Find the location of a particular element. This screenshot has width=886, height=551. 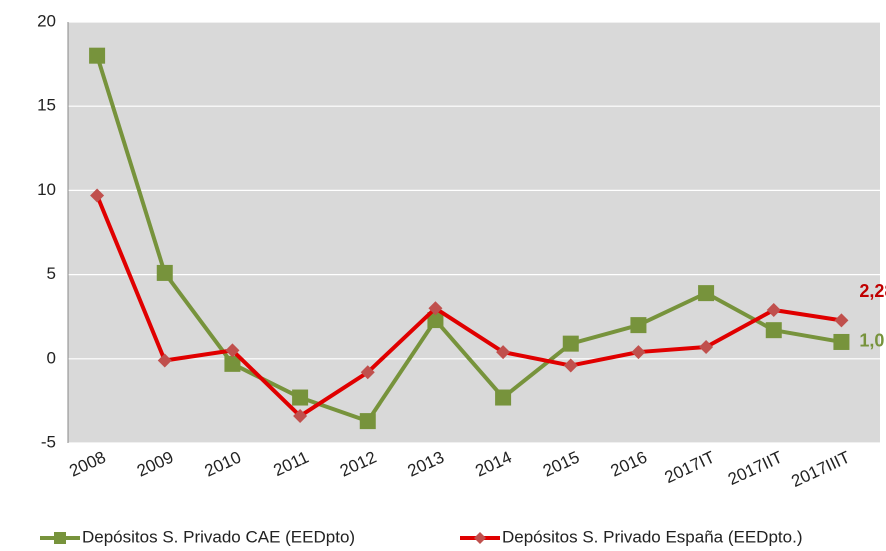

legend-label: Depósitos S. Privado CAE (EEDpto) is located at coordinates (218, 536).